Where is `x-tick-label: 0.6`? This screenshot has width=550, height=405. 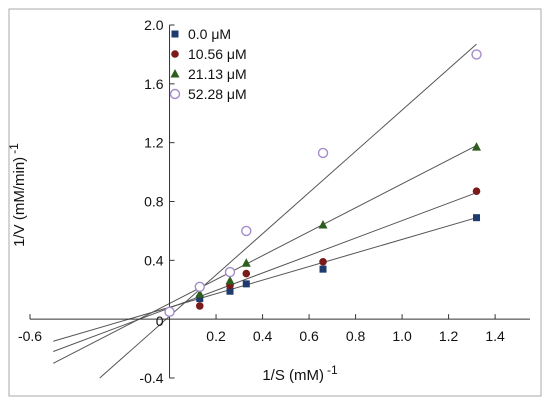
x-tick-label: 0.6 is located at coordinates (309, 336).